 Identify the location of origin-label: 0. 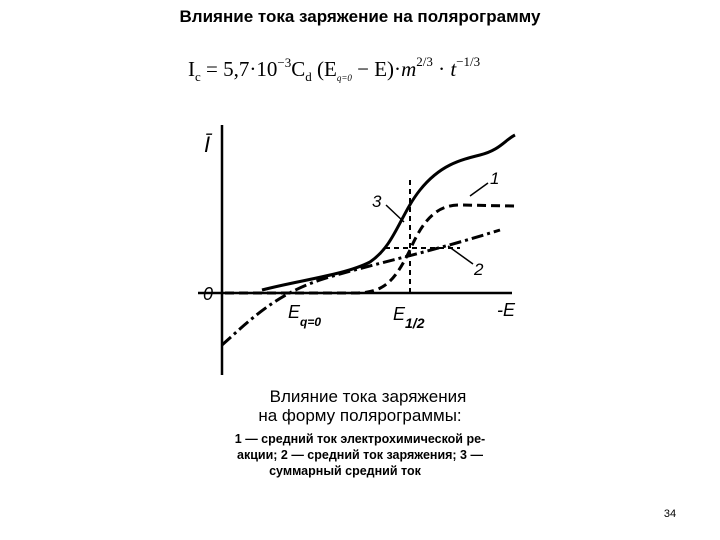
(208, 294).